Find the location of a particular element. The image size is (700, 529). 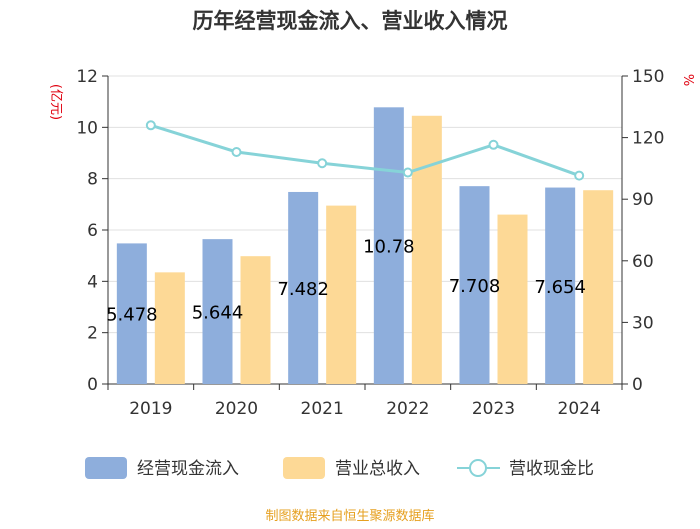

right-axis-ticks: 0 30 60 90 120 150 is located at coordinates (643, 231).